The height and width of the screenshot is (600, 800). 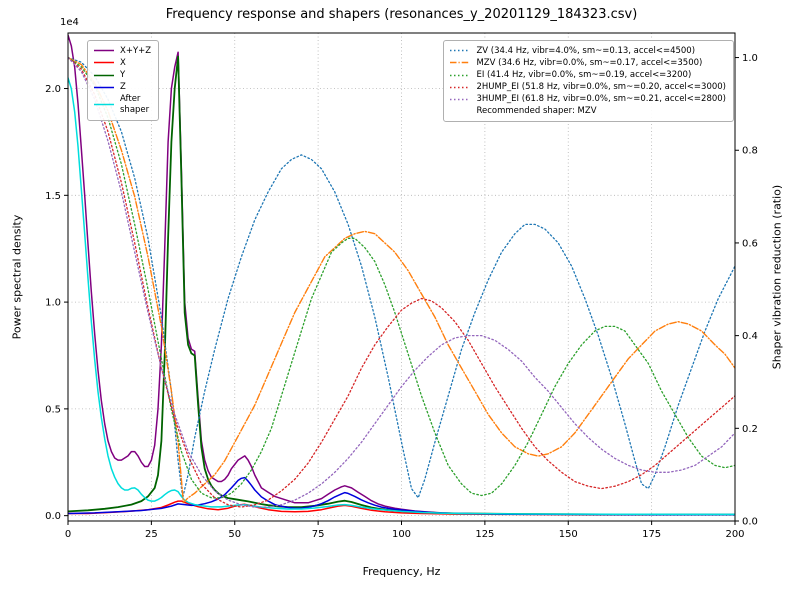 I want to click on x-tick-label: 150, so click(x=568, y=534).